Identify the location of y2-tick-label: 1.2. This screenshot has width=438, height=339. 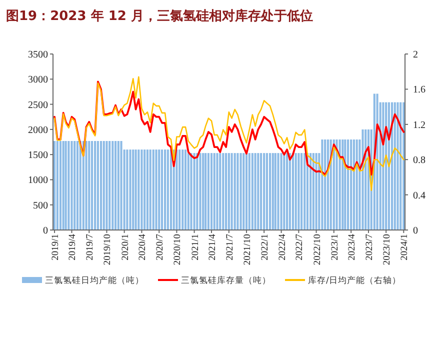
(419, 125).